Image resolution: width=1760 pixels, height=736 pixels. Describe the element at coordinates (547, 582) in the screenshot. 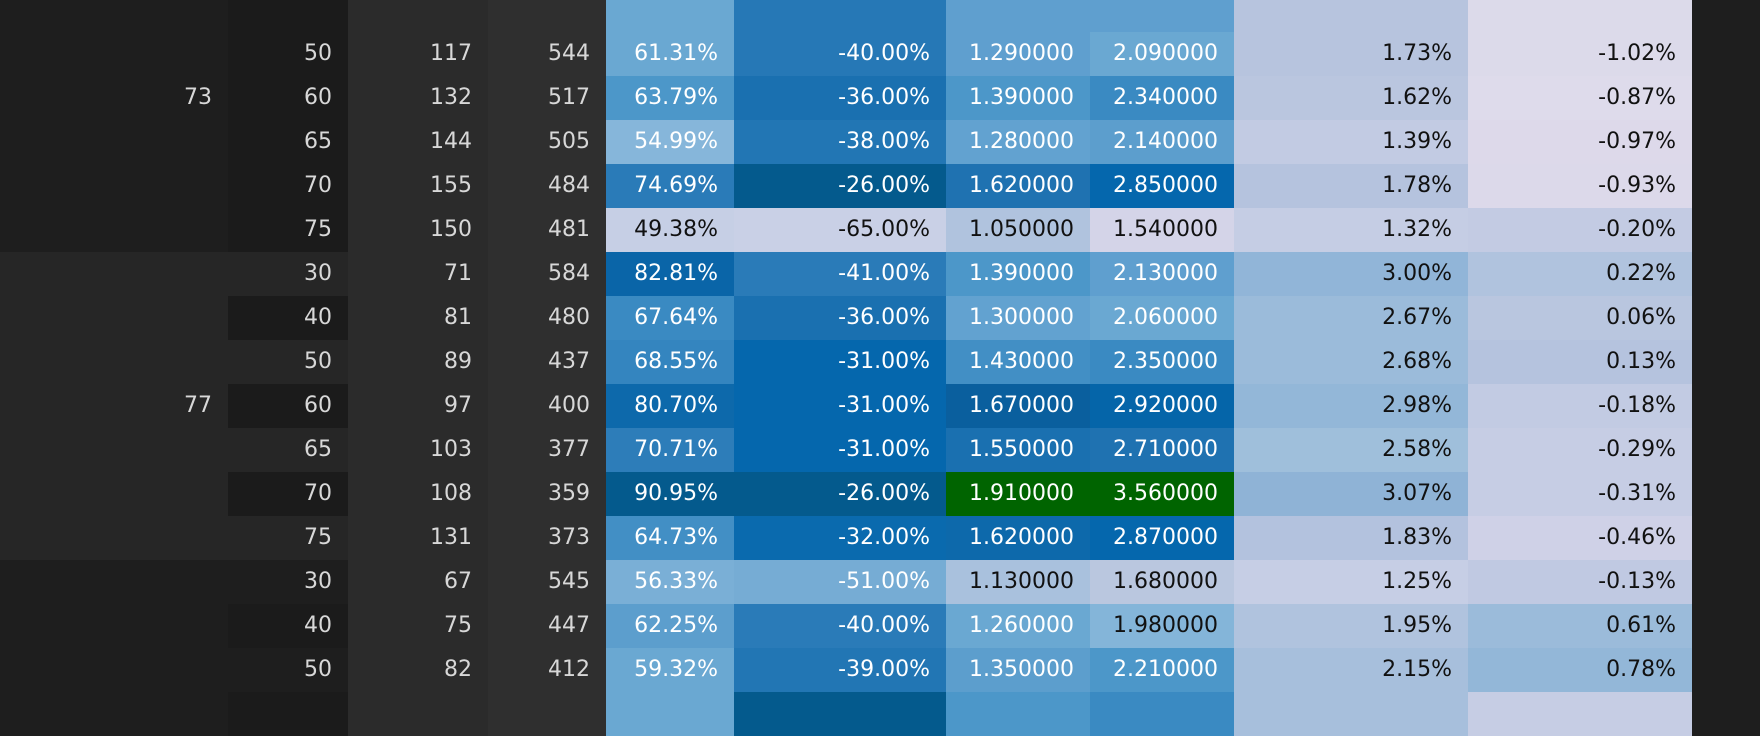

I see `c3-cell: 545` at that location.